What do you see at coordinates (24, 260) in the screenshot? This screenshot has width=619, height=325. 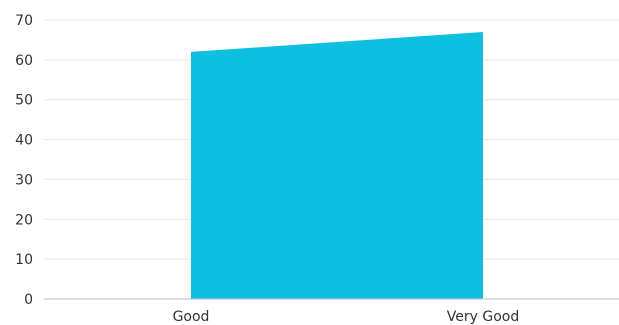 I see `y-tick-label: 10` at bounding box center [24, 260].